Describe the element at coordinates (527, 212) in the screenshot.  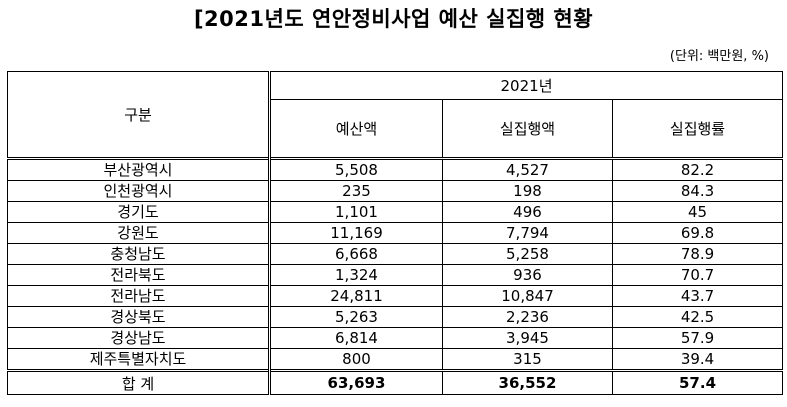
I see `spent-cell: 496` at that location.